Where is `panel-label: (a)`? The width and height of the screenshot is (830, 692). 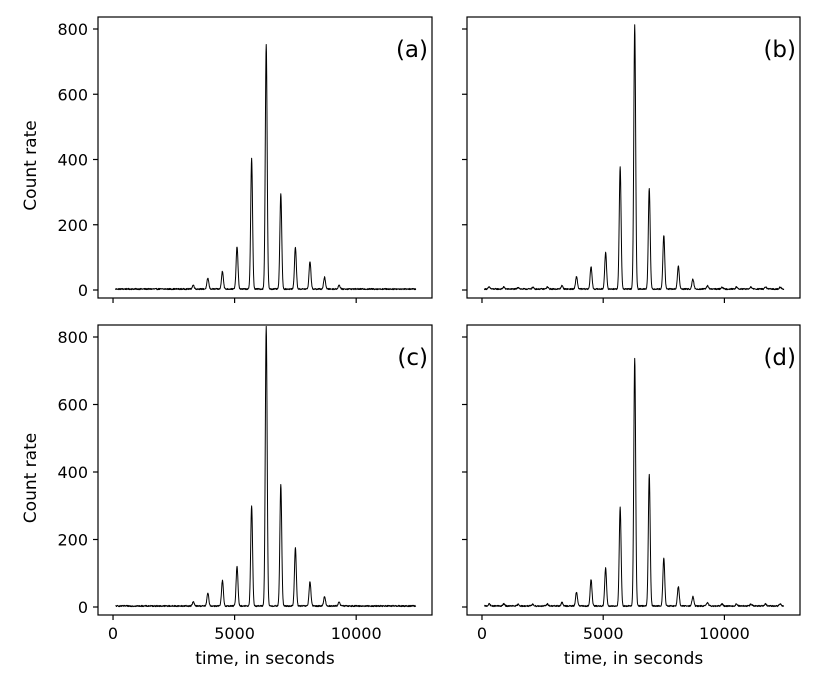
panel-label: (a) is located at coordinates (412, 50).